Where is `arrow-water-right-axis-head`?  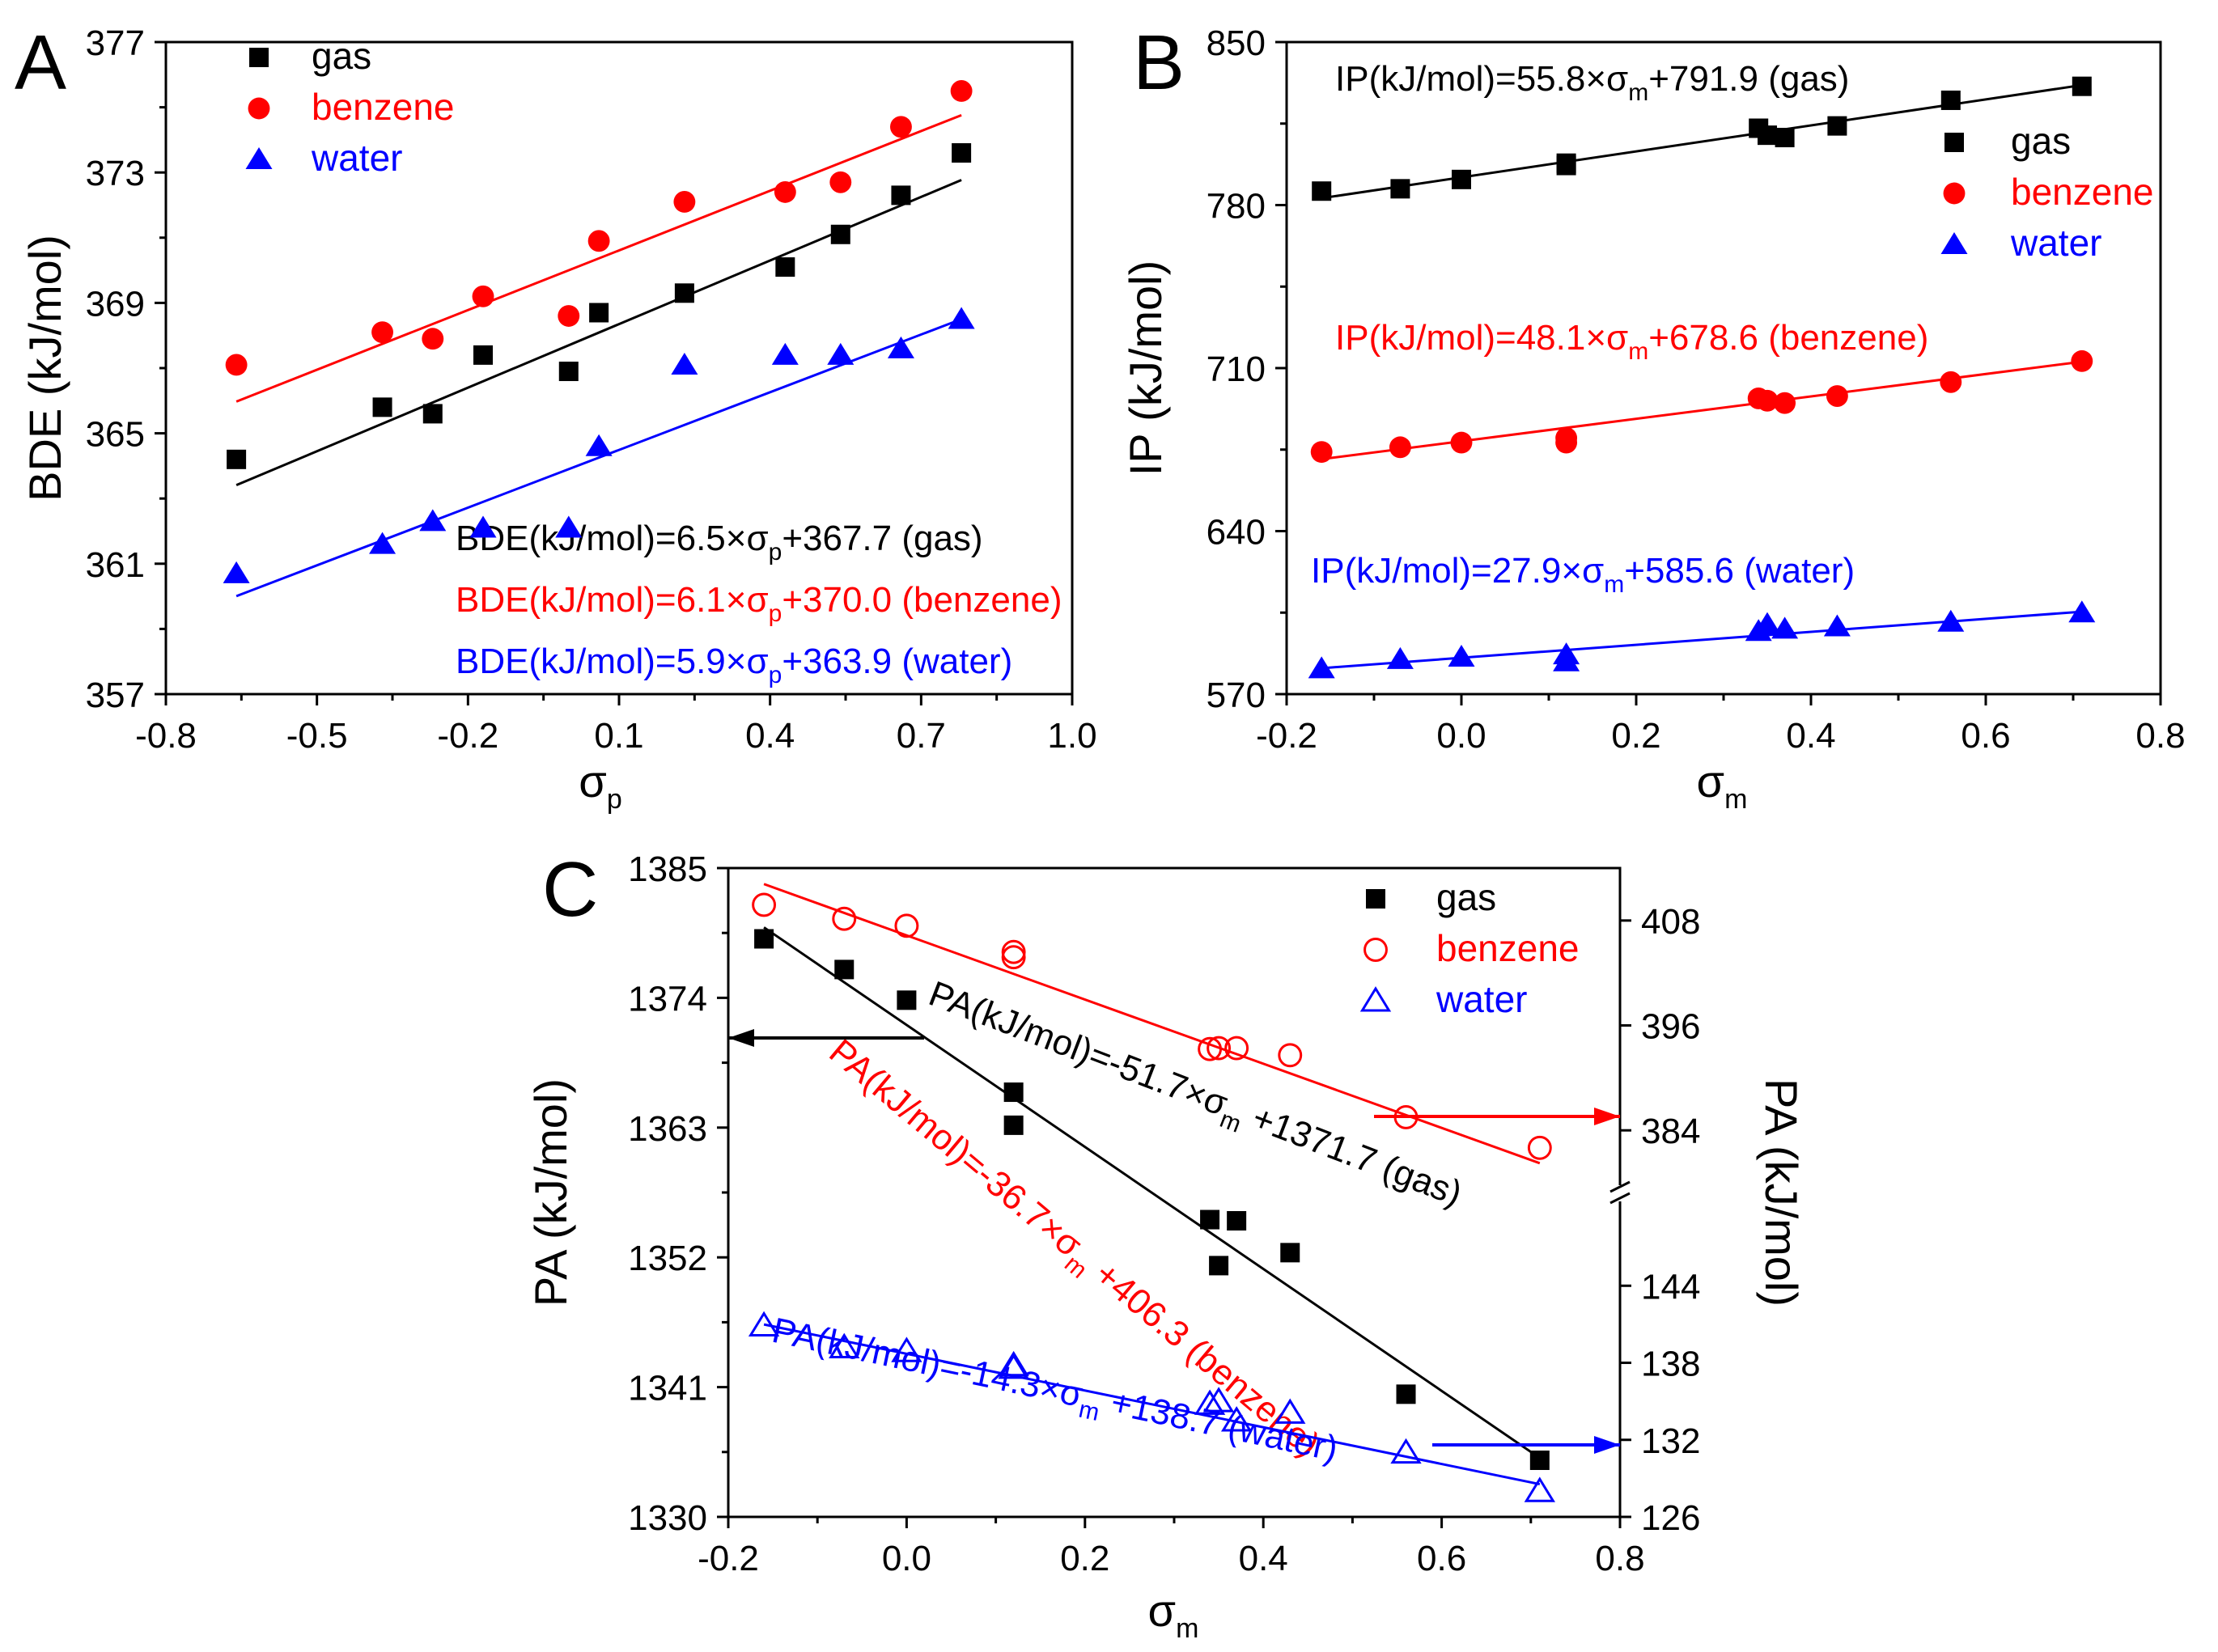
arrow-water-right-axis-head is located at coordinates (1607, 1445).